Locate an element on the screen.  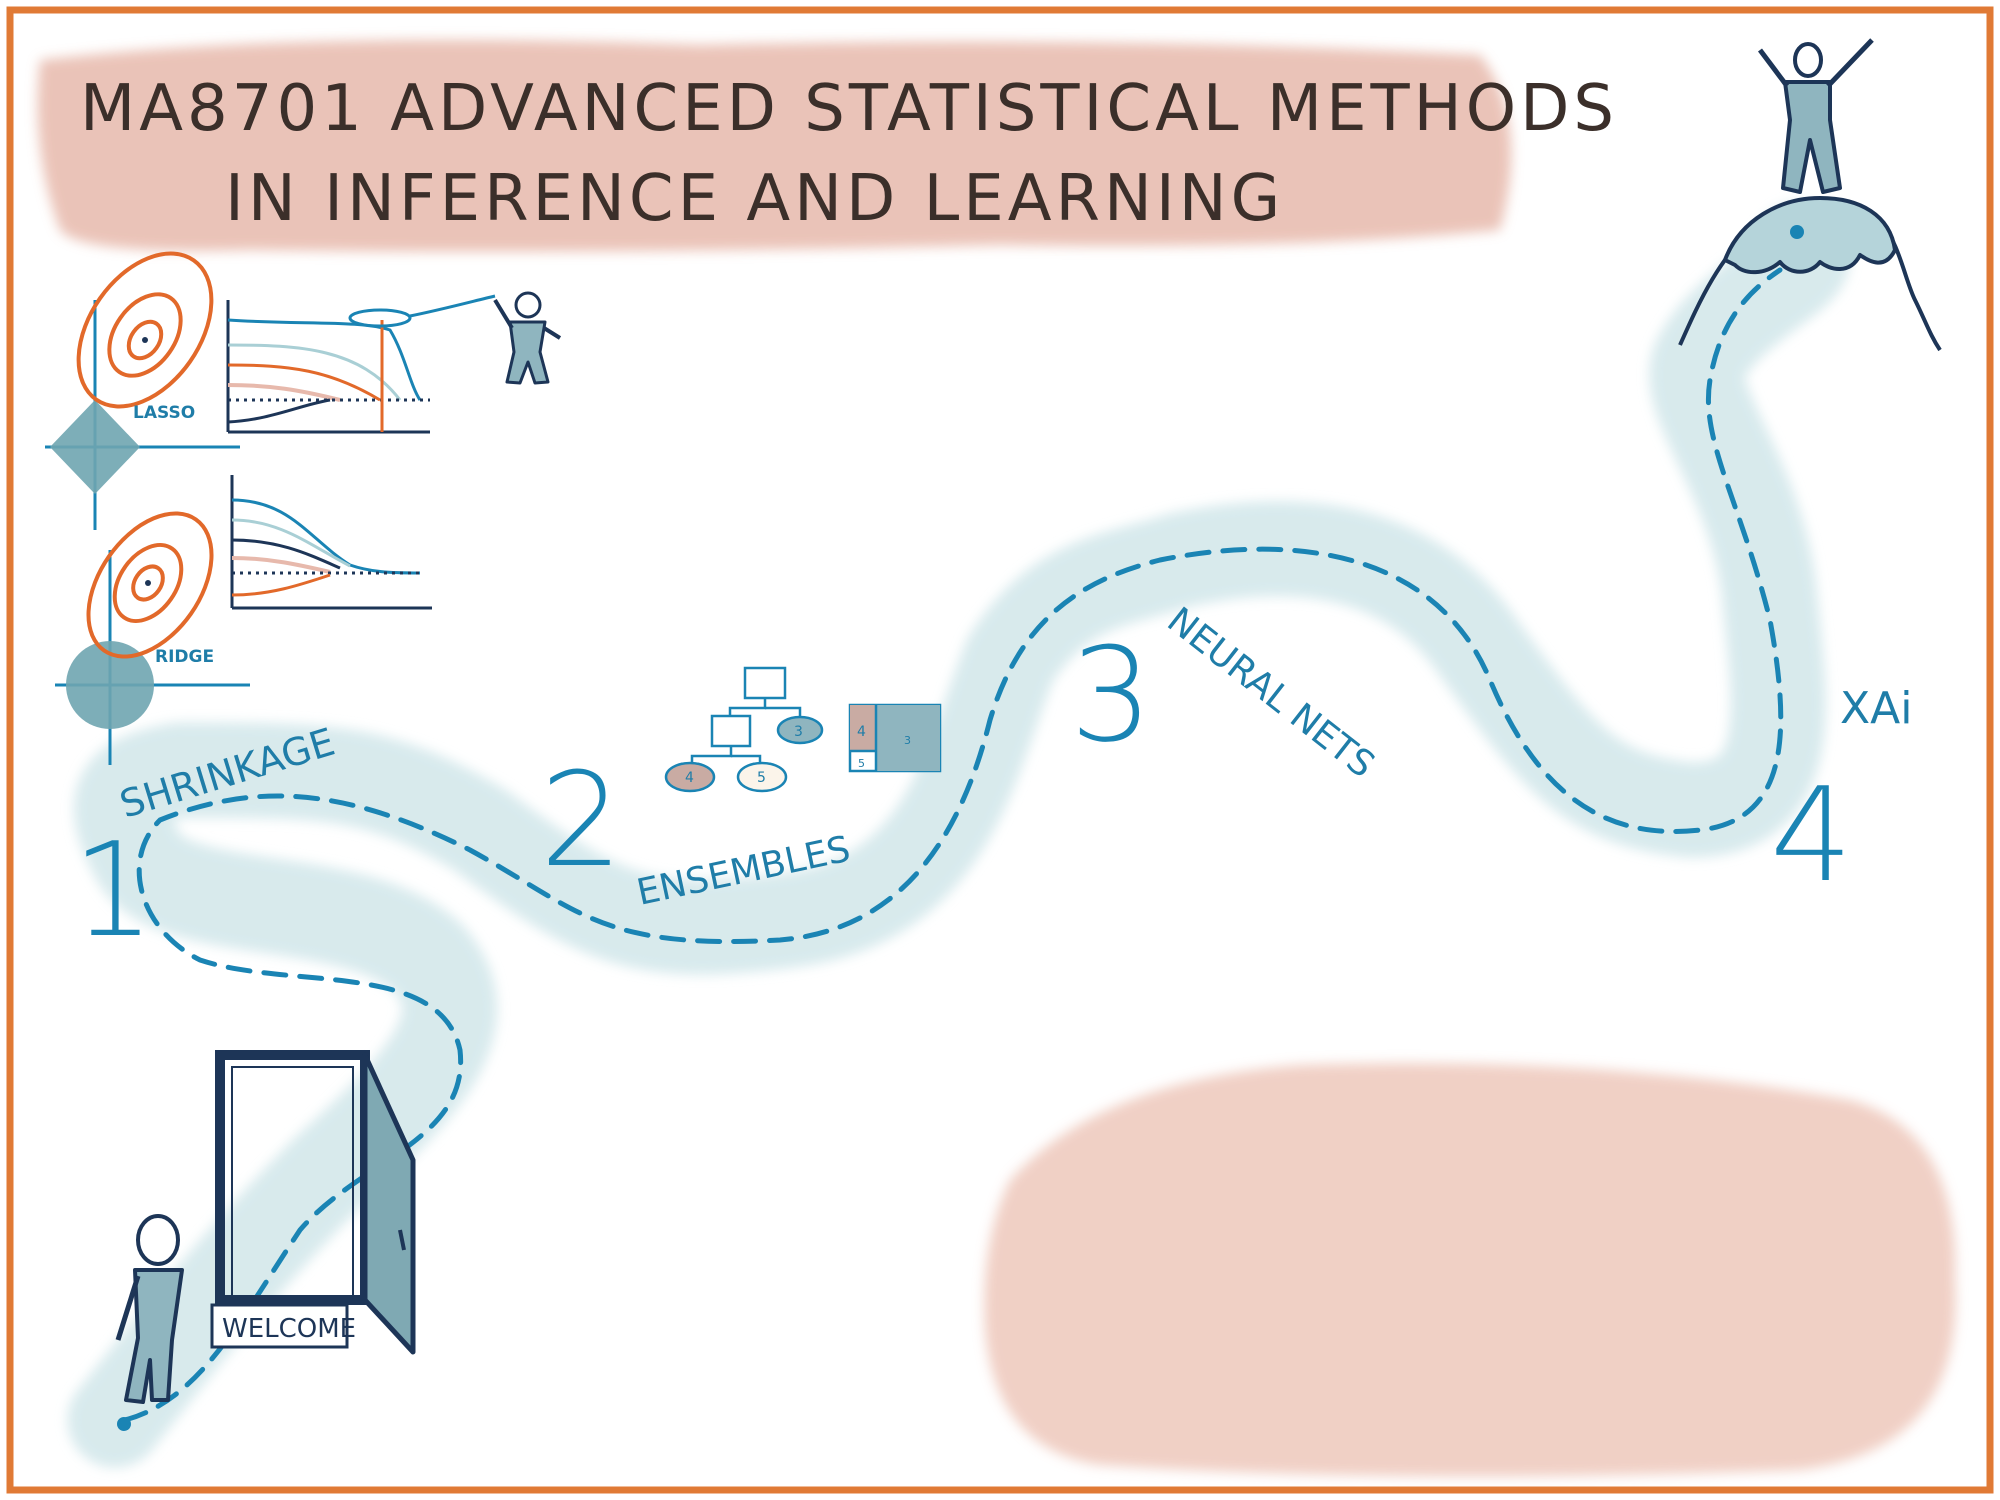
partition-region-c-value: 5 is located at coordinates (861, 763).